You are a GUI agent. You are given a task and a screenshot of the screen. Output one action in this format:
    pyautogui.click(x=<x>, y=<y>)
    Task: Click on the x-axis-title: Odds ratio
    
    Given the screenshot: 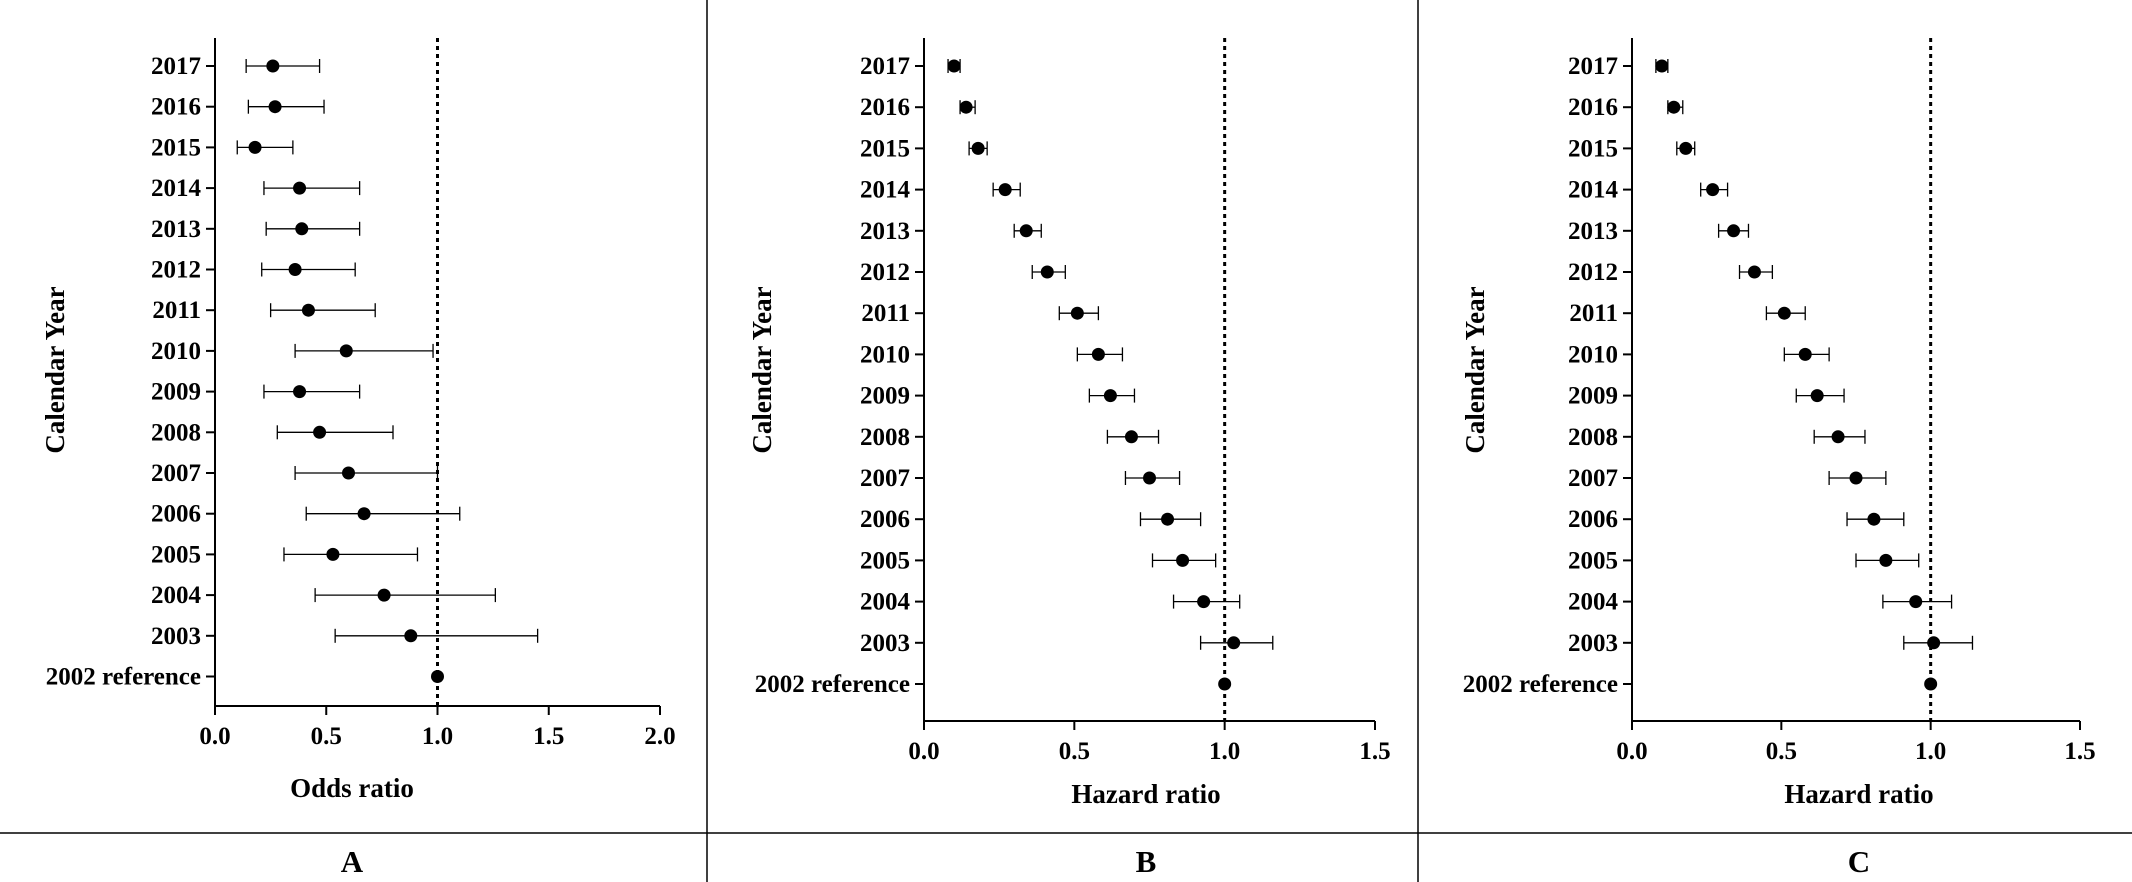 What is the action you would take?
    pyautogui.click(x=352, y=788)
    